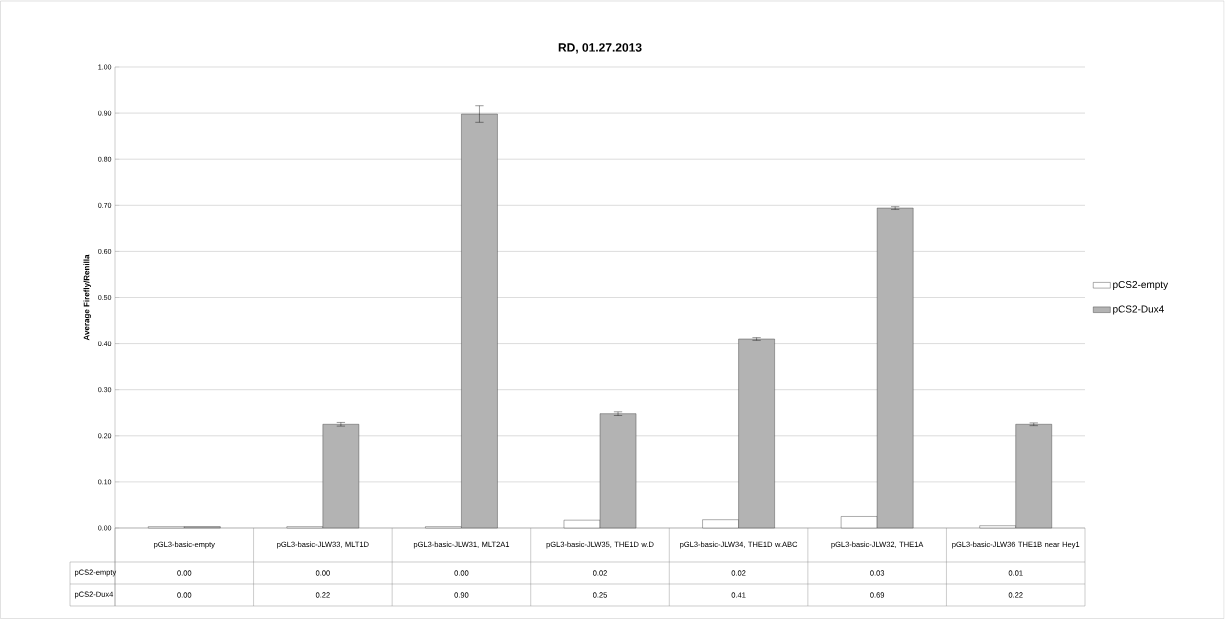 The width and height of the screenshot is (1225, 619). I want to click on chart-title: RD, 01.27.2013, so click(600, 48).